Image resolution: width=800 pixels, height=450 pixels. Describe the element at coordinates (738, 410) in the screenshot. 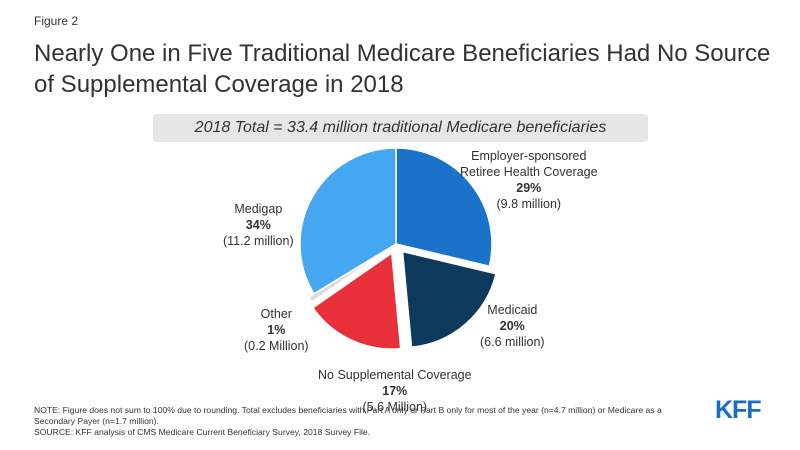

I see `kff-logo: KFF` at that location.